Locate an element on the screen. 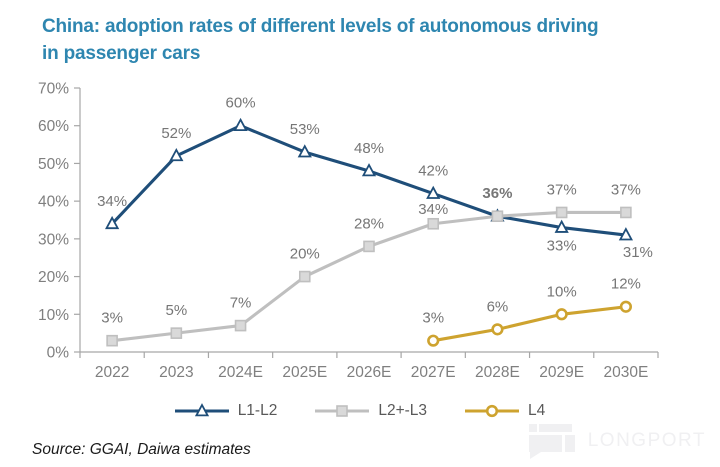  chart-legend: L1-L2 L2+-L3 L4 is located at coordinates (360, 411).